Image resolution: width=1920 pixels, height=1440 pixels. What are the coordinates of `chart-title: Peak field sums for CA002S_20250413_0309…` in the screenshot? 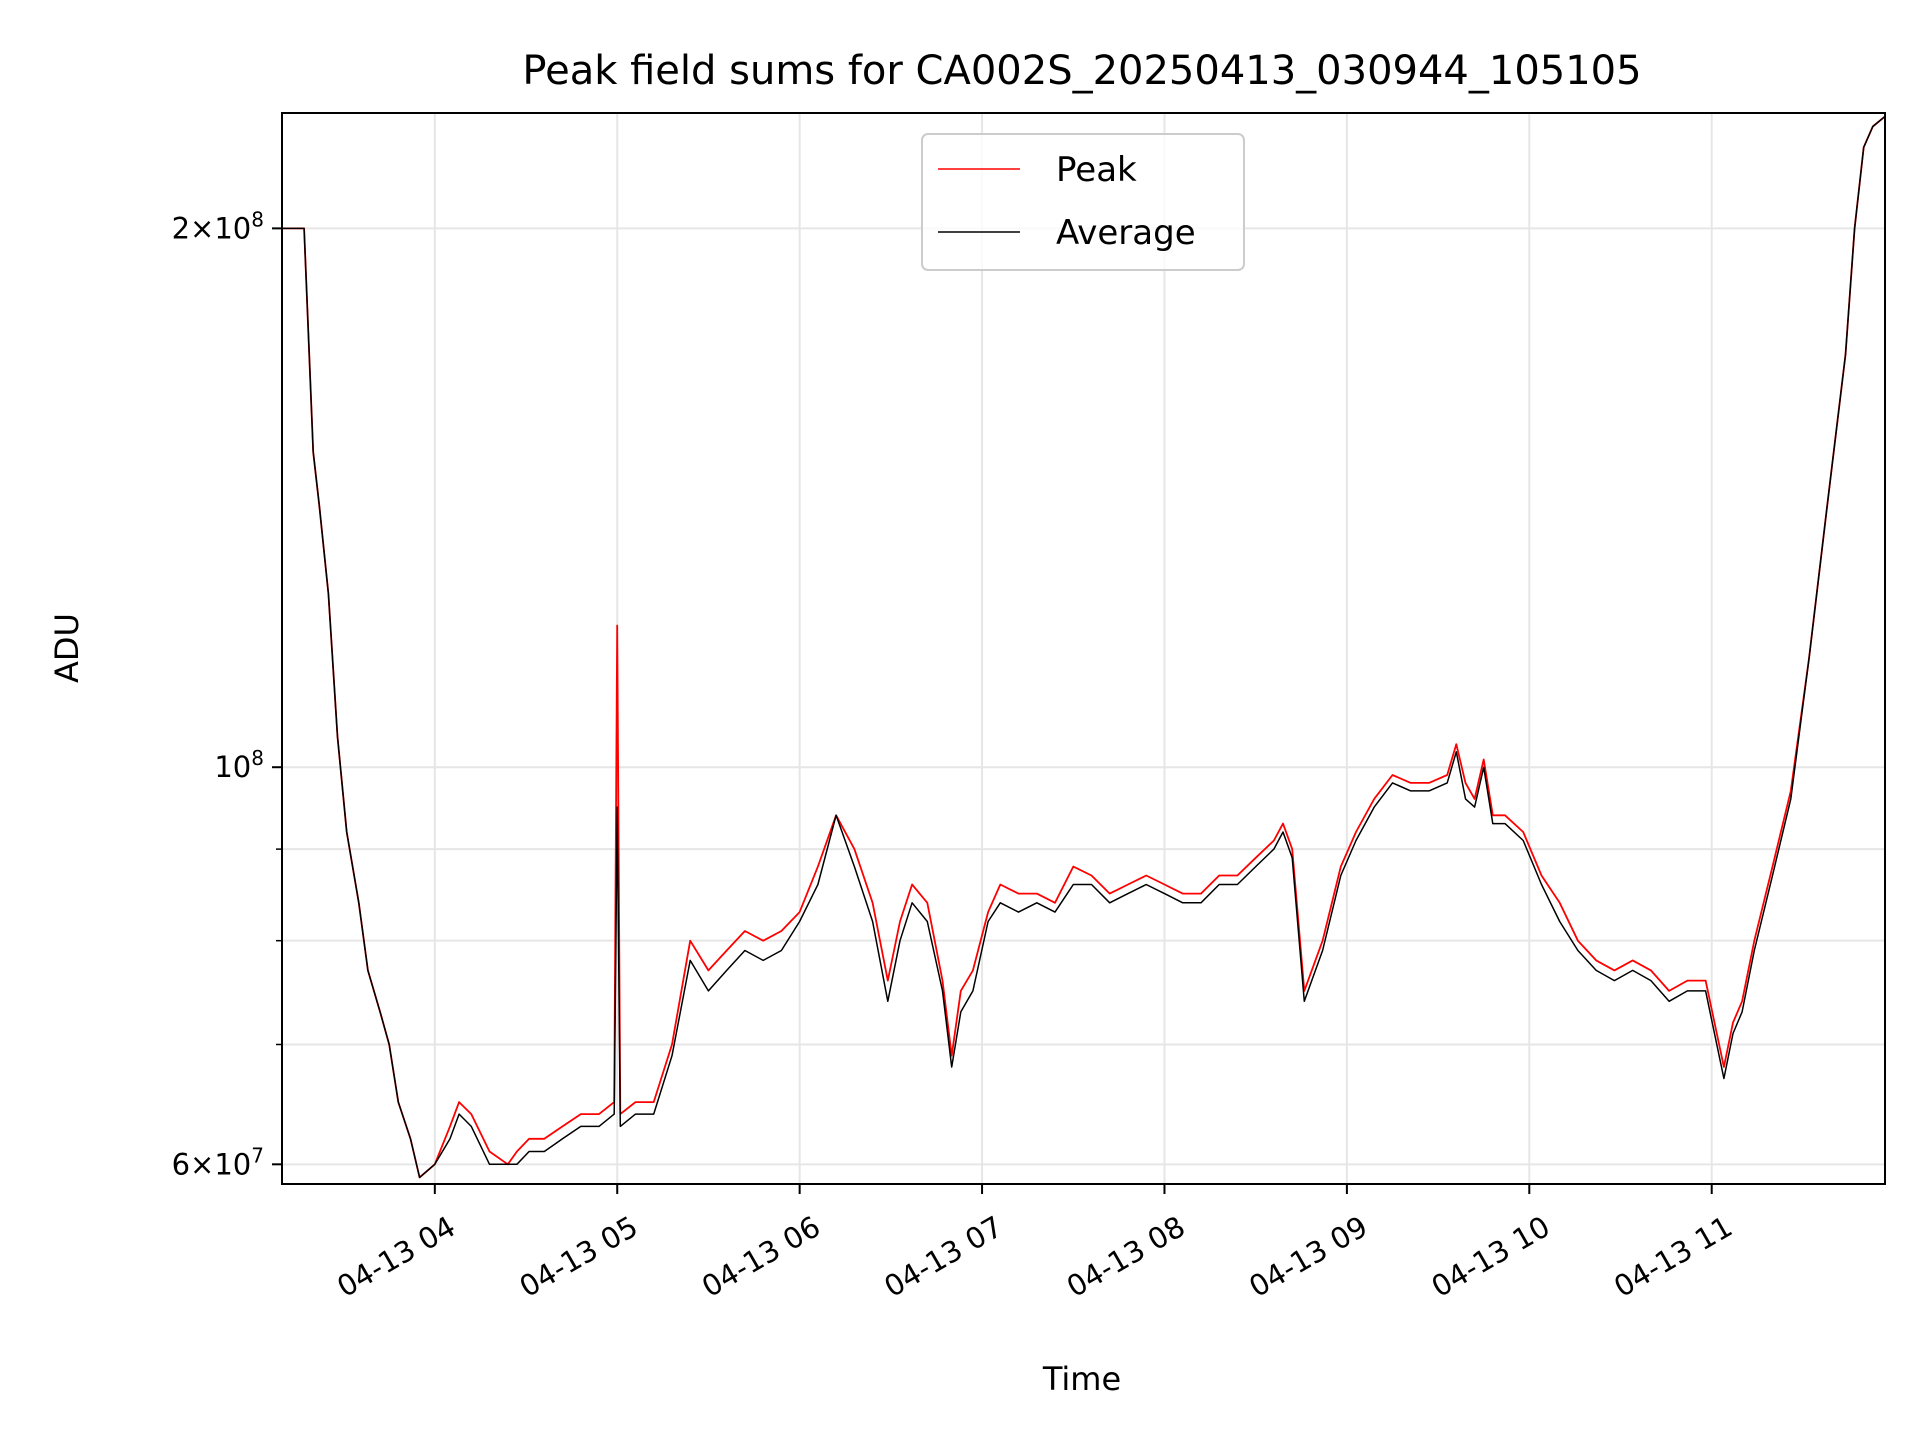 It's located at (1081, 71).